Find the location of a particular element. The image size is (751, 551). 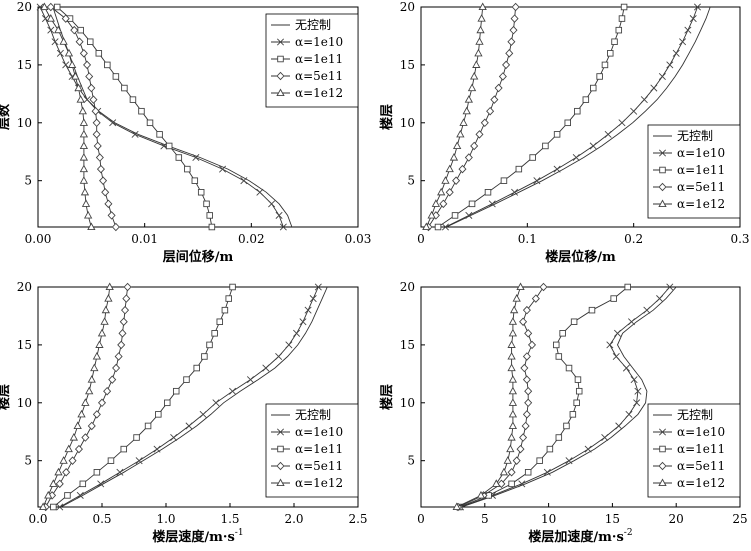

x-tick-label: 0.3 is located at coordinates (739, 239).